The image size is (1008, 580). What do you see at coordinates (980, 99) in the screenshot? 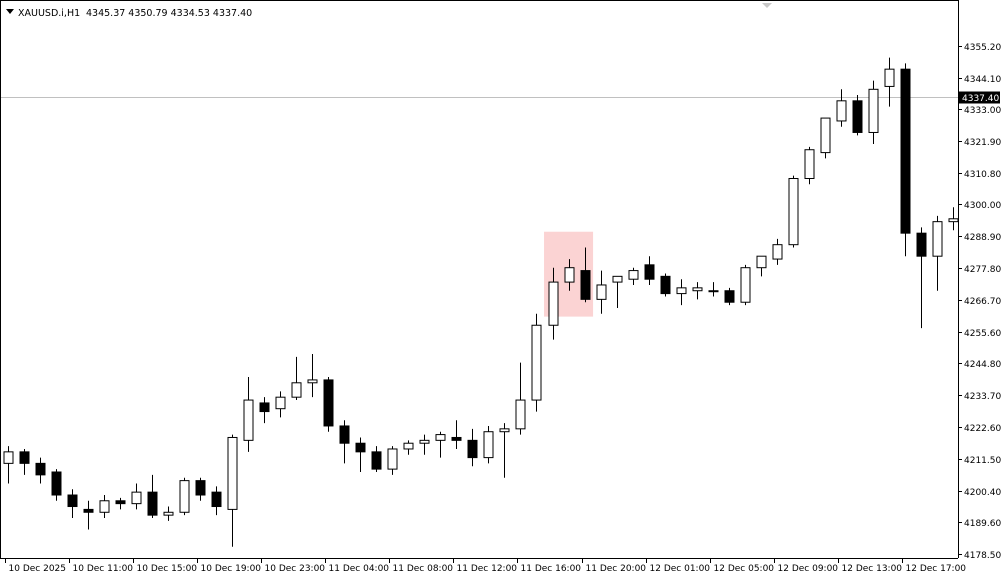
I see `current-price-tag-label: 4337.40` at bounding box center [980, 99].